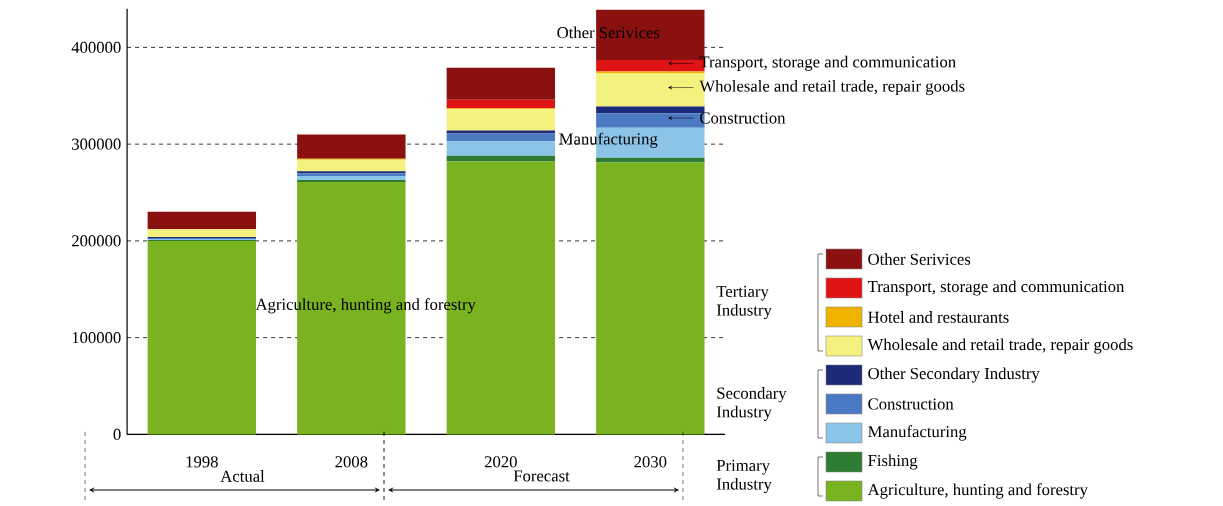 This screenshot has width=1223, height=506. Describe the element at coordinates (1000, 346) in the screenshot. I see `legend-label: Wholesale and retail trade, repair goods` at that location.